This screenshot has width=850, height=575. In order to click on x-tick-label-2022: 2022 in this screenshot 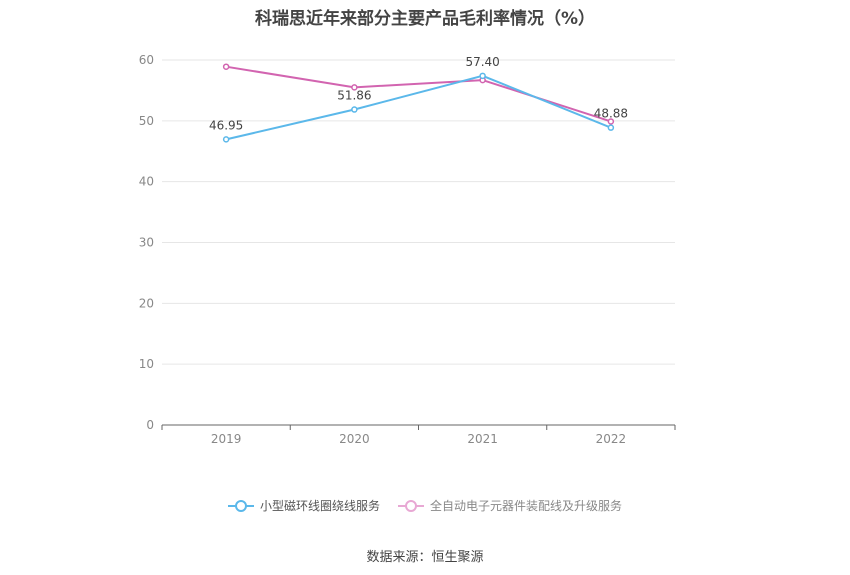, I will do `click(611, 439)`.